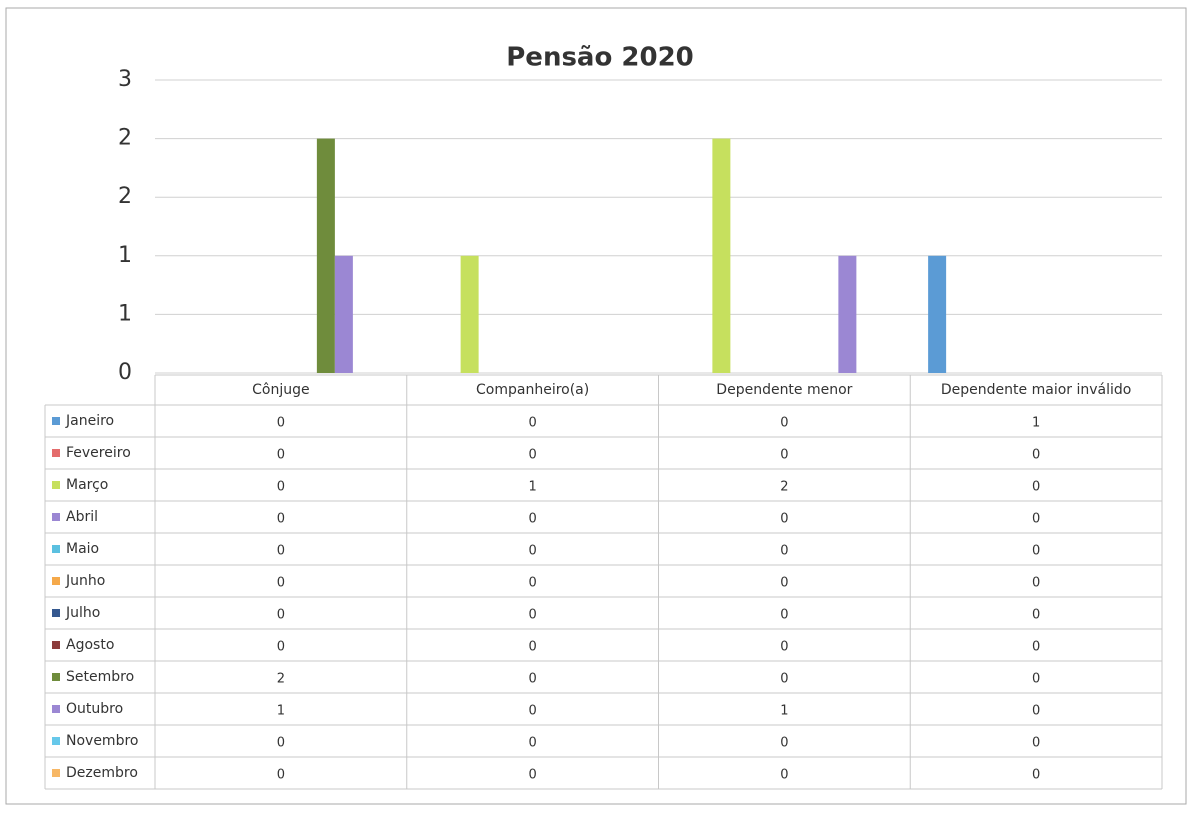 Image resolution: width=1191 pixels, height=813 pixels. I want to click on x-tick-label: Dependente menor, so click(784, 390).